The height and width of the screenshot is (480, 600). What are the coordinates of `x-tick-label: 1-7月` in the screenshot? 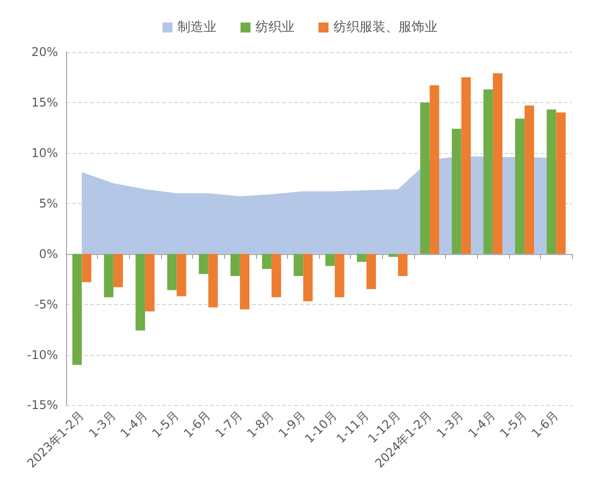 It's located at (228, 424).